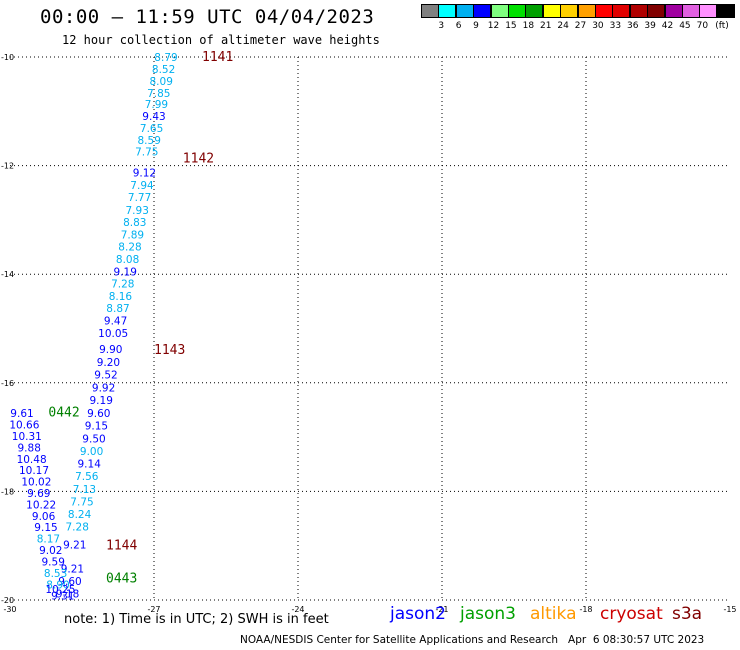 The width and height of the screenshot is (740, 650). What do you see at coordinates (38, 494) in the screenshot?
I see `data-point: 9.69` at bounding box center [38, 494].